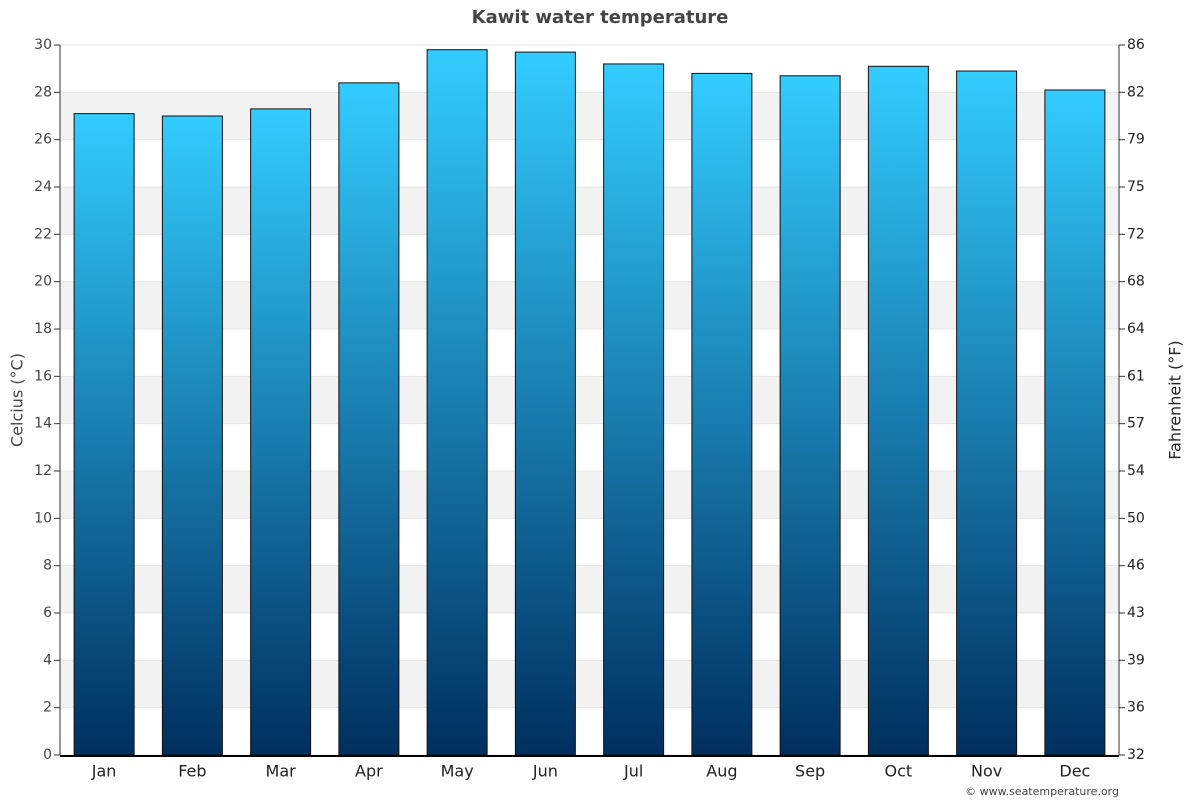 The width and height of the screenshot is (1200, 804). What do you see at coordinates (43, 45) in the screenshot?
I see `y-tick-label: 30` at bounding box center [43, 45].